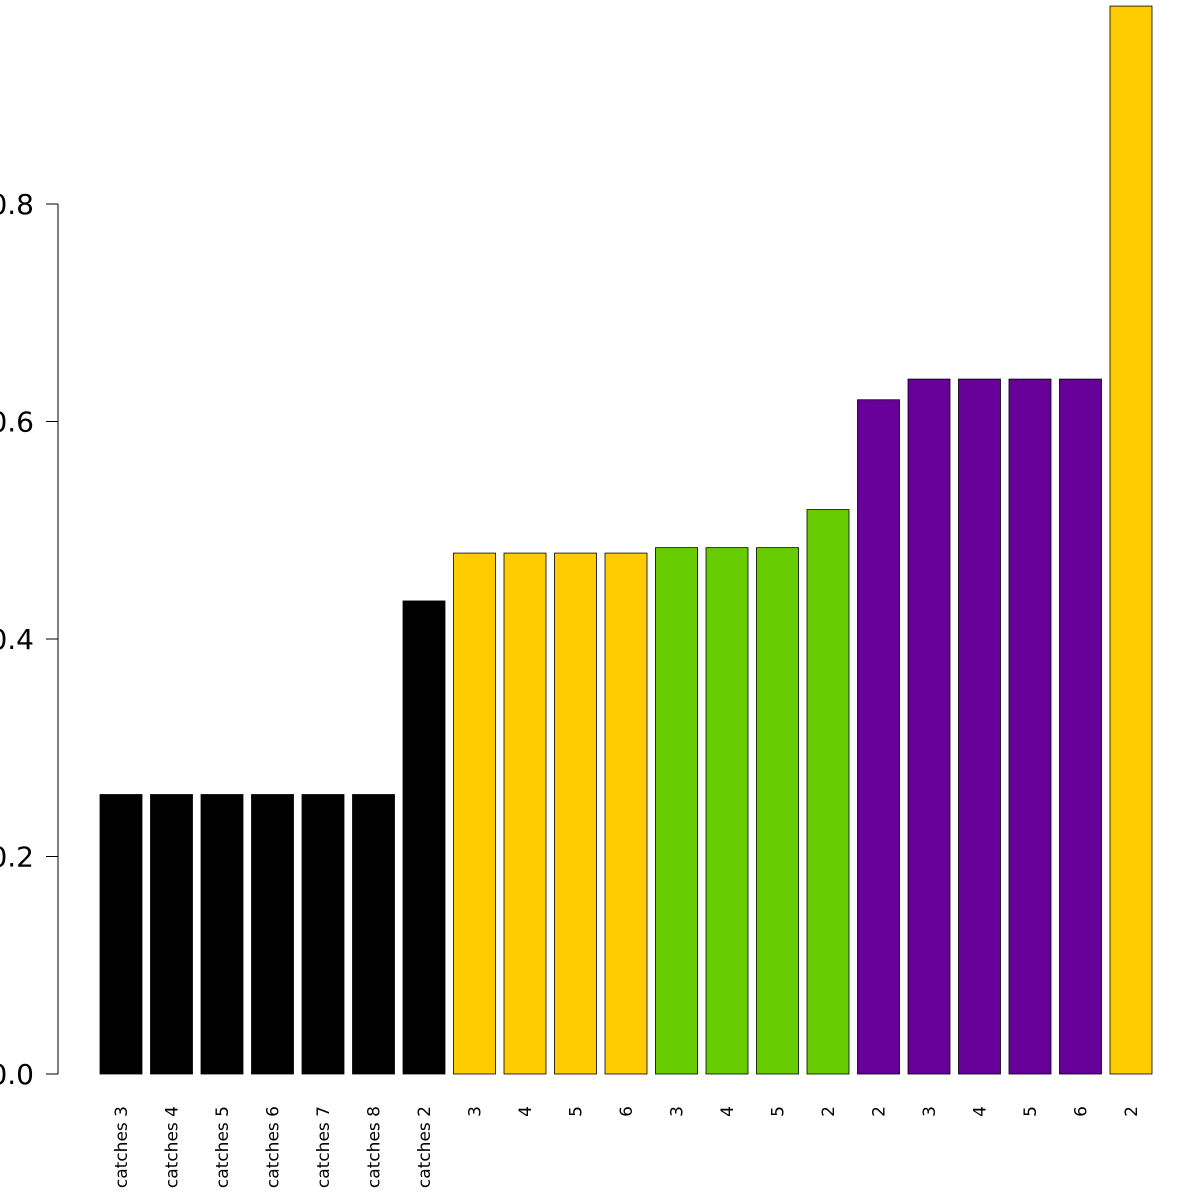 The height and width of the screenshot is (1200, 1200). Describe the element at coordinates (17, 639) in the screenshot. I see `y-tick-label: 0.4` at that location.